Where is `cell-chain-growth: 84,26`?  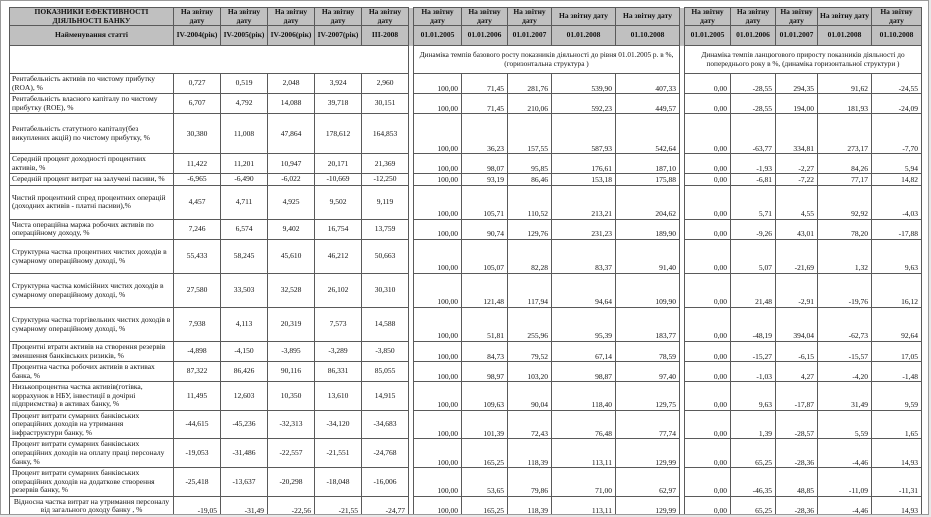
cell-chain-growth: 84,26 is located at coordinates (844, 164).